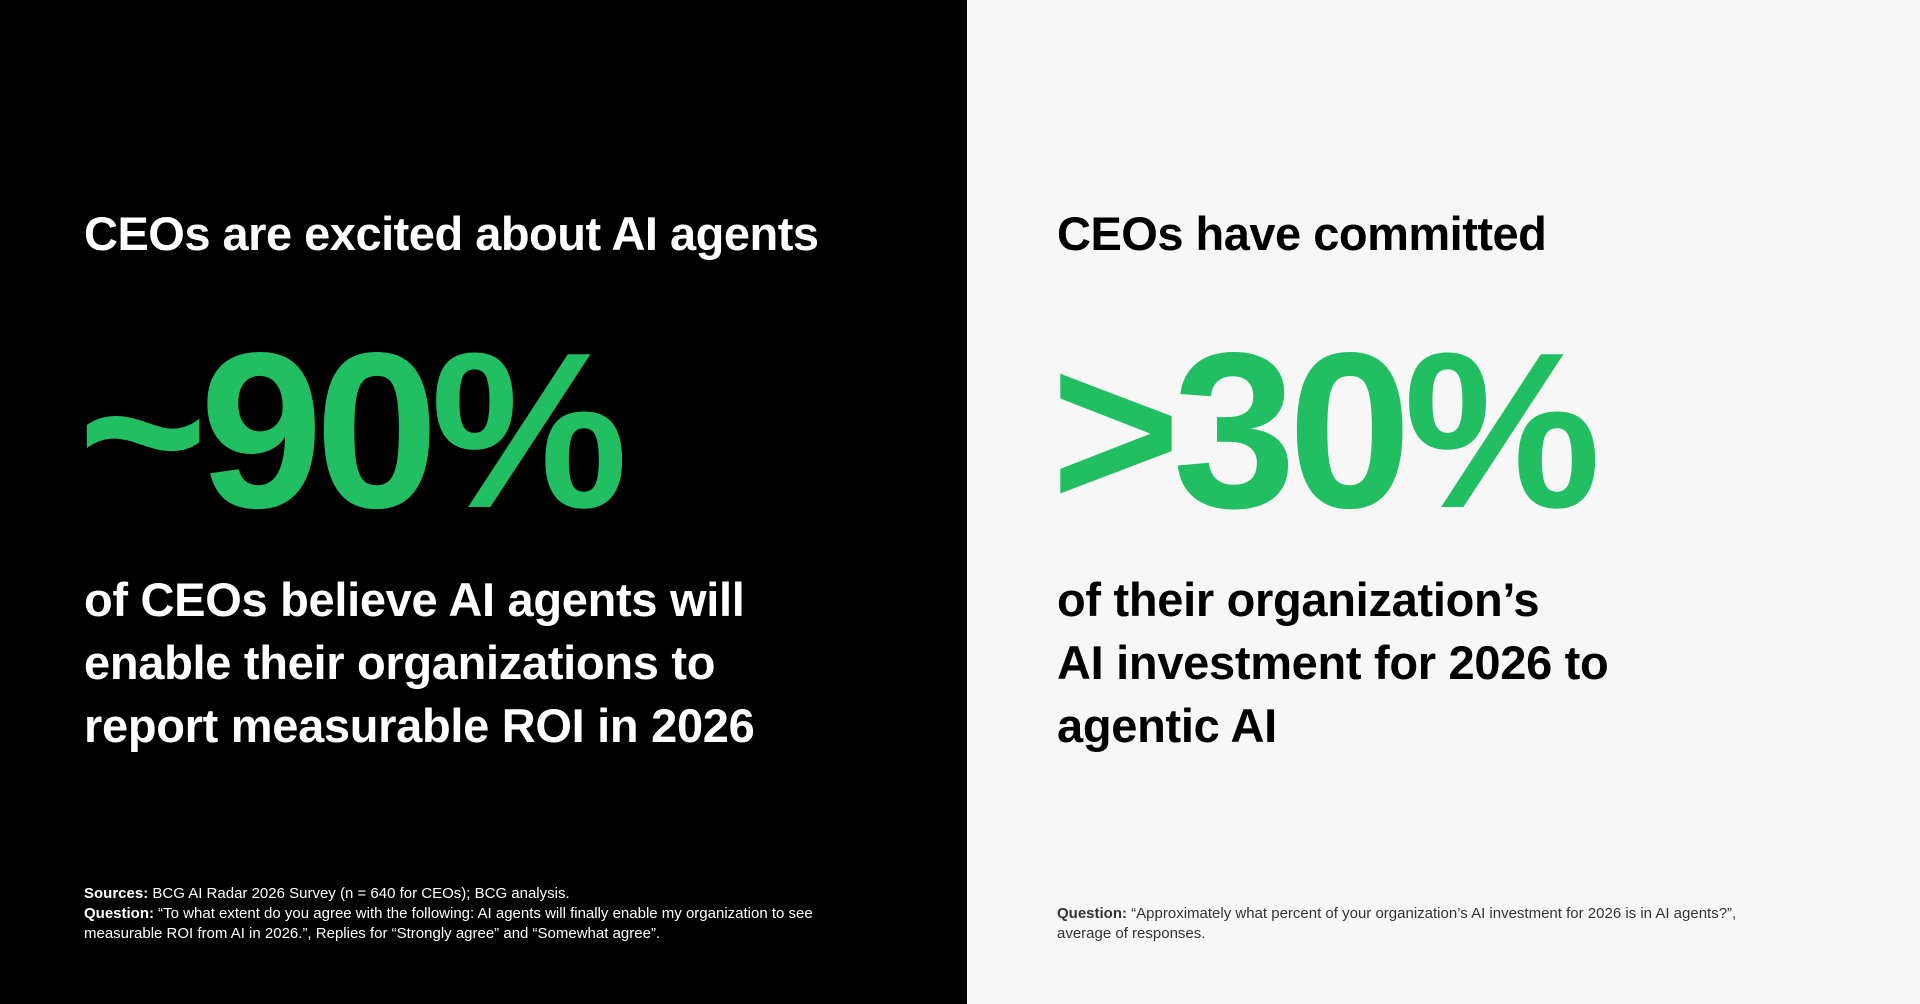 The image size is (1920, 1004). Describe the element at coordinates (414, 599) in the screenshot. I see `body-line: of CEOs believe AI agents will` at that location.